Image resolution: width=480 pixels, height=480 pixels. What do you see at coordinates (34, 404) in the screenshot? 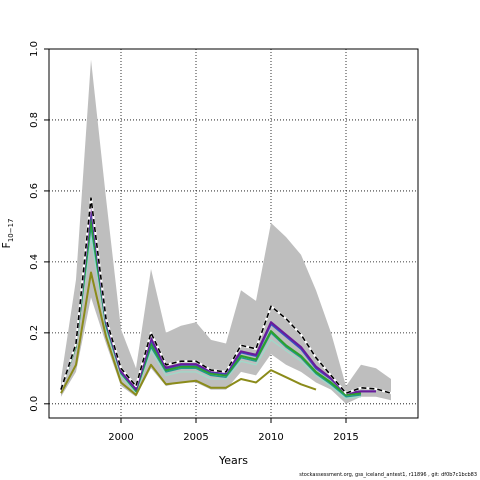
I see `y-tick-label: 0.0` at bounding box center [34, 404].